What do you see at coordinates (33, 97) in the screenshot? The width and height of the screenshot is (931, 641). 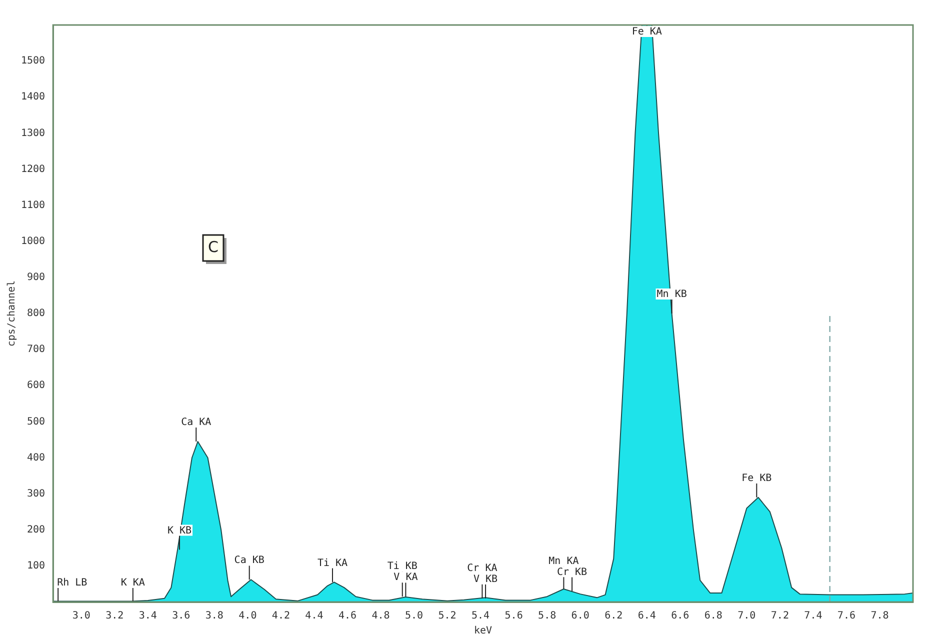 I see `y-tick-label: 1400` at bounding box center [33, 97].